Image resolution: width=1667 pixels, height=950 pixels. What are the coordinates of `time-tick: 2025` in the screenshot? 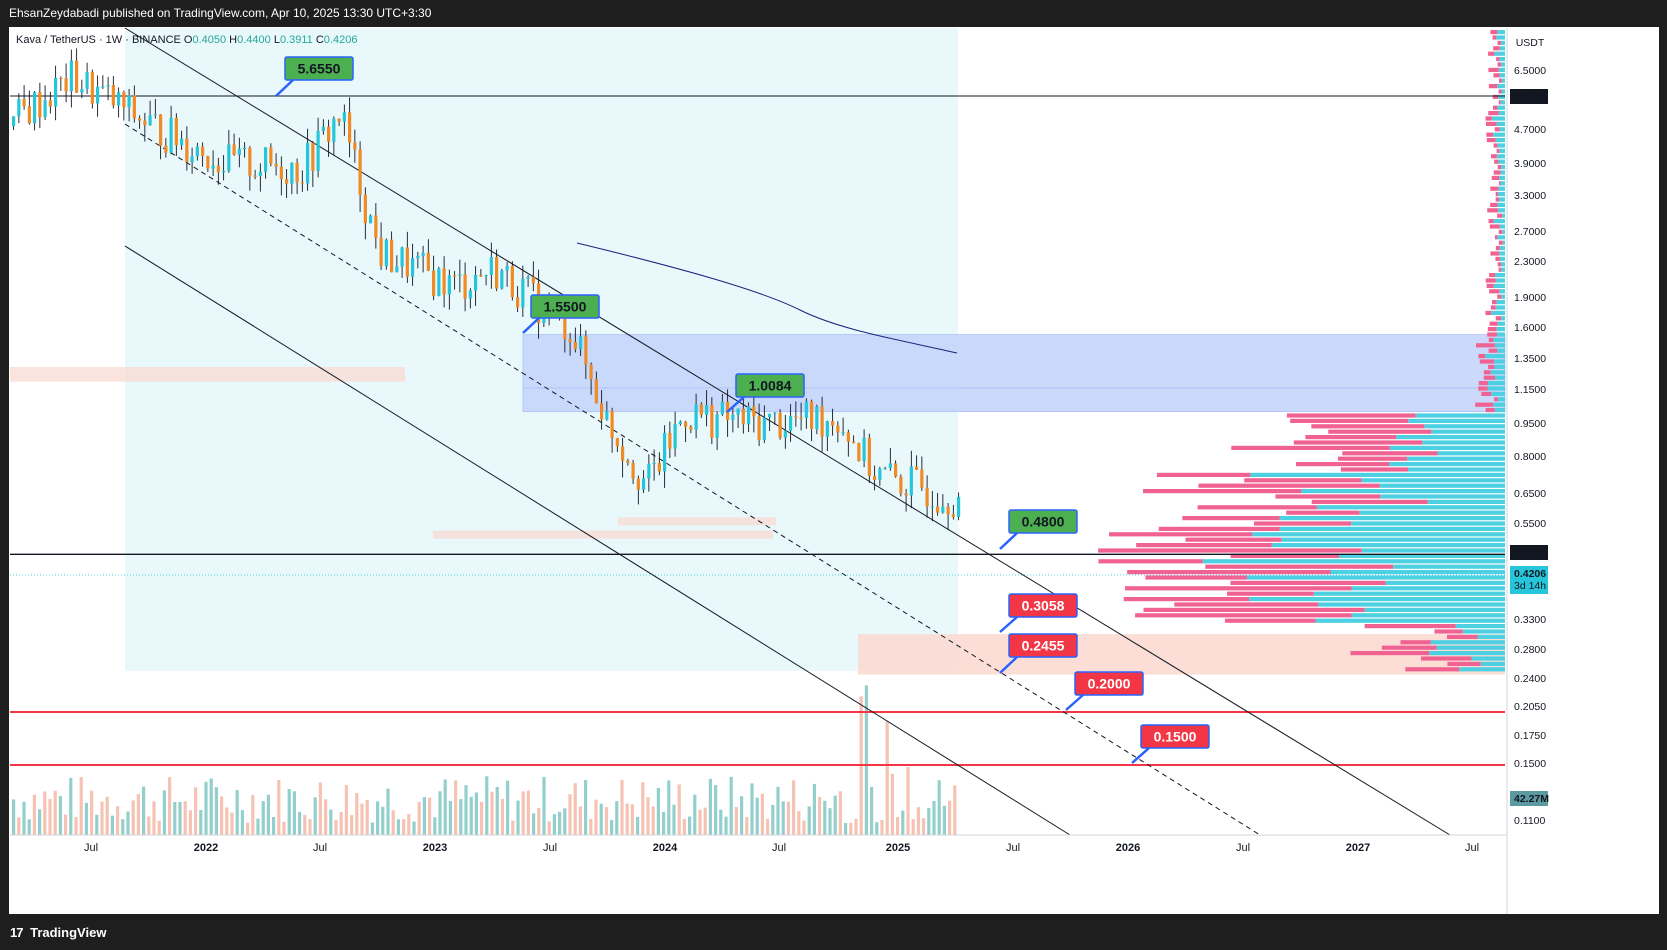 It's located at (898, 848).